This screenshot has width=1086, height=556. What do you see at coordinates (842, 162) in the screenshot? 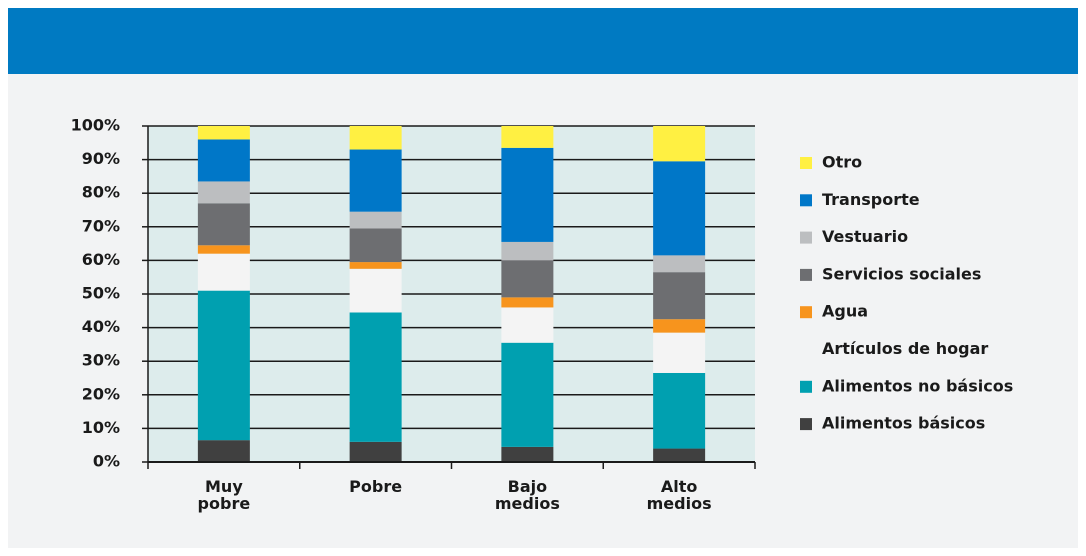
I see `legend-label: Otro` at bounding box center [842, 162].